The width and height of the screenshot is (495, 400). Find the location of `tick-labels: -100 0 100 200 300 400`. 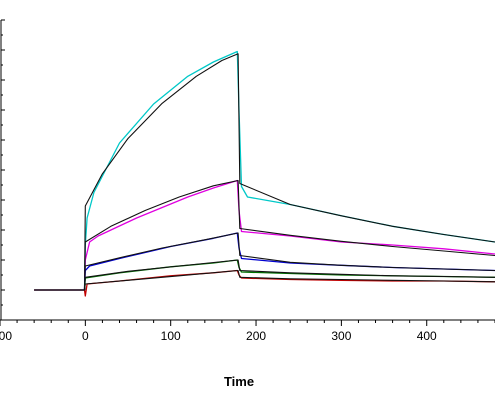

tick-labels: -100 0 100 200 300 400 is located at coordinates (218, 336).